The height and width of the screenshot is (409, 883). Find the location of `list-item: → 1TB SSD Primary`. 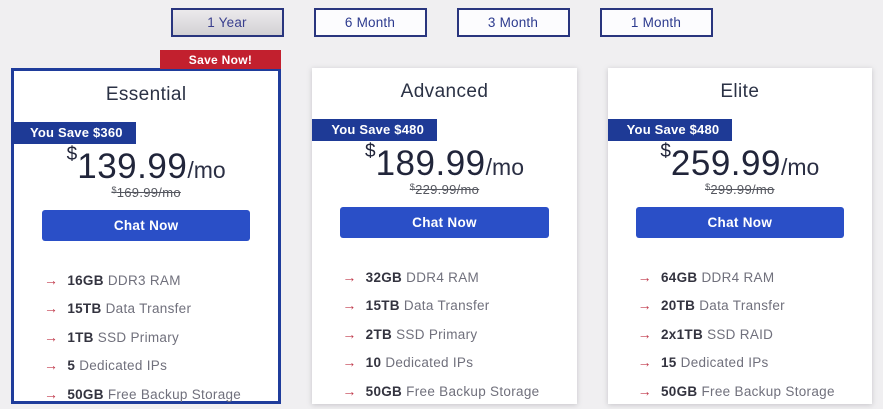

list-item: → 1TB SSD Primary is located at coordinates (161, 337).